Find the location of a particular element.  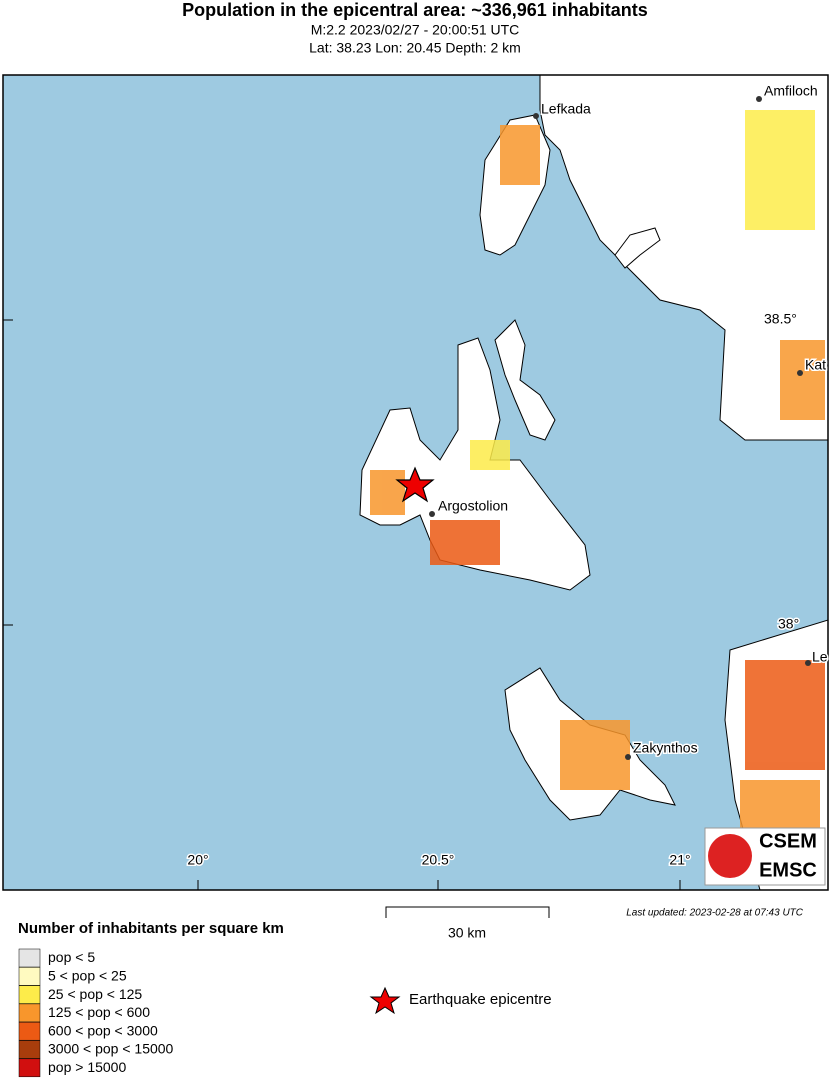

place-label: Kat is located at coordinates (815, 365).